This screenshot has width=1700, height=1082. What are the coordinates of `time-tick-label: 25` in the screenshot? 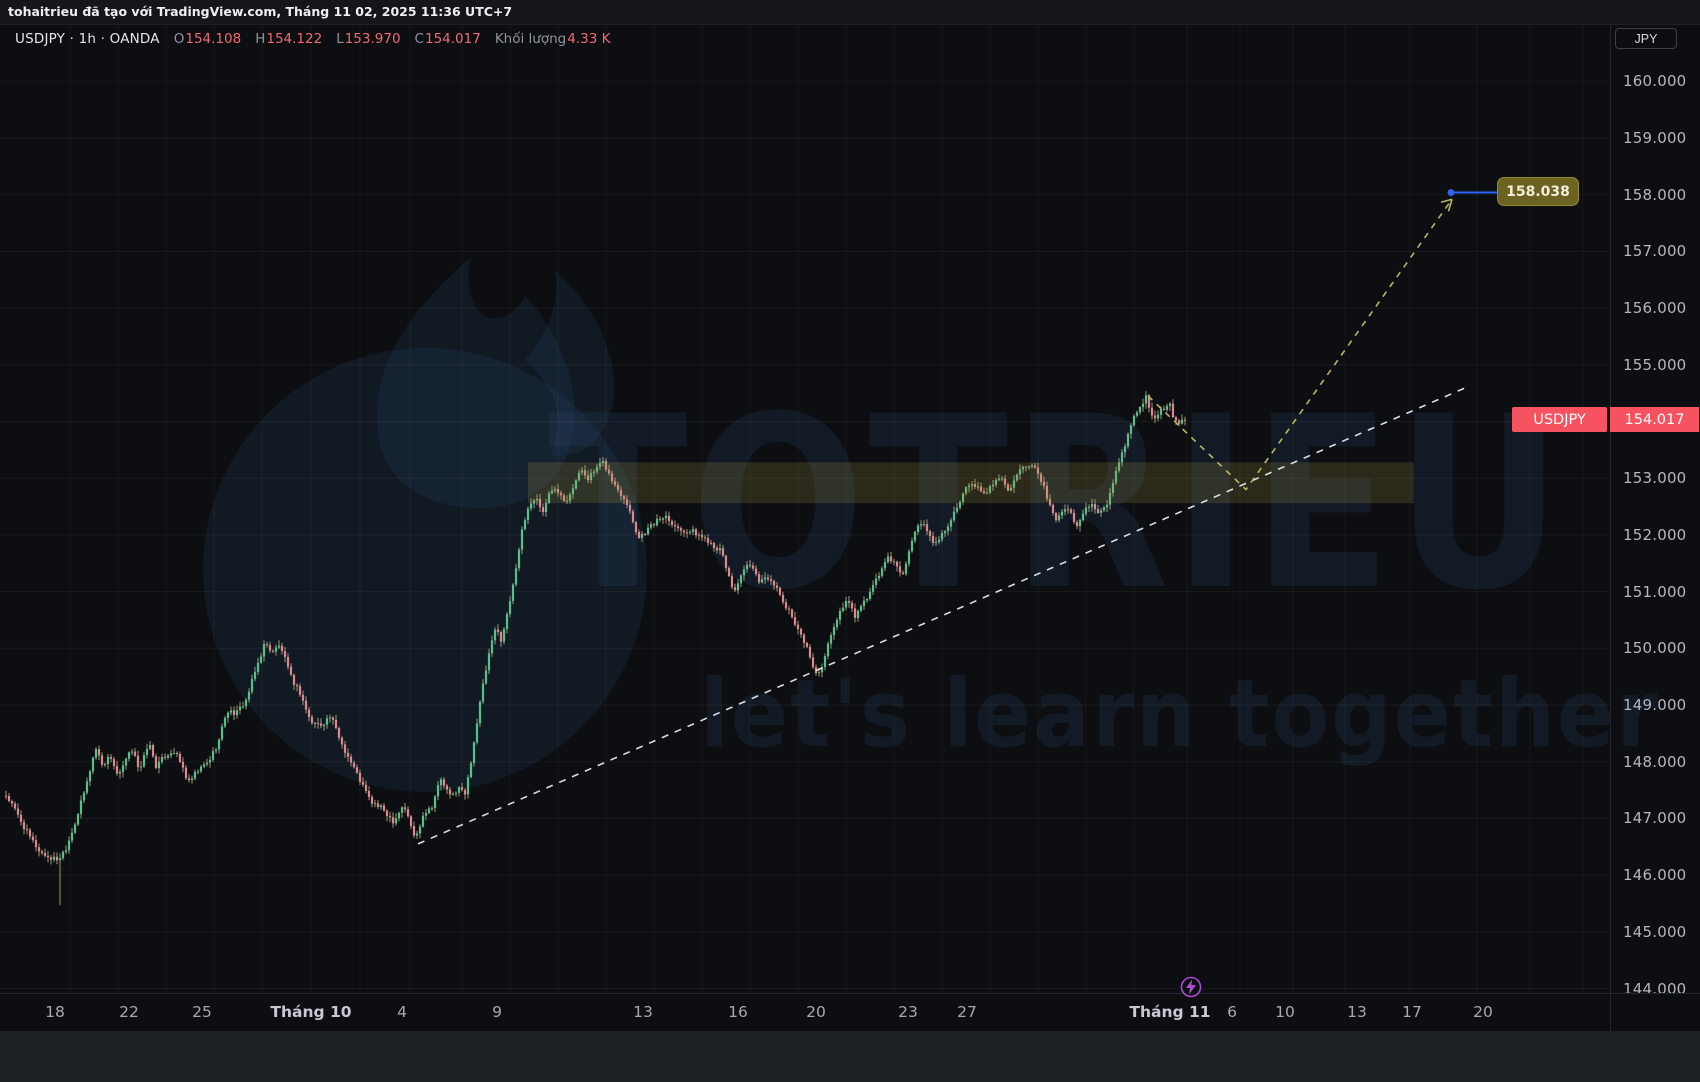 It's located at (202, 1012).